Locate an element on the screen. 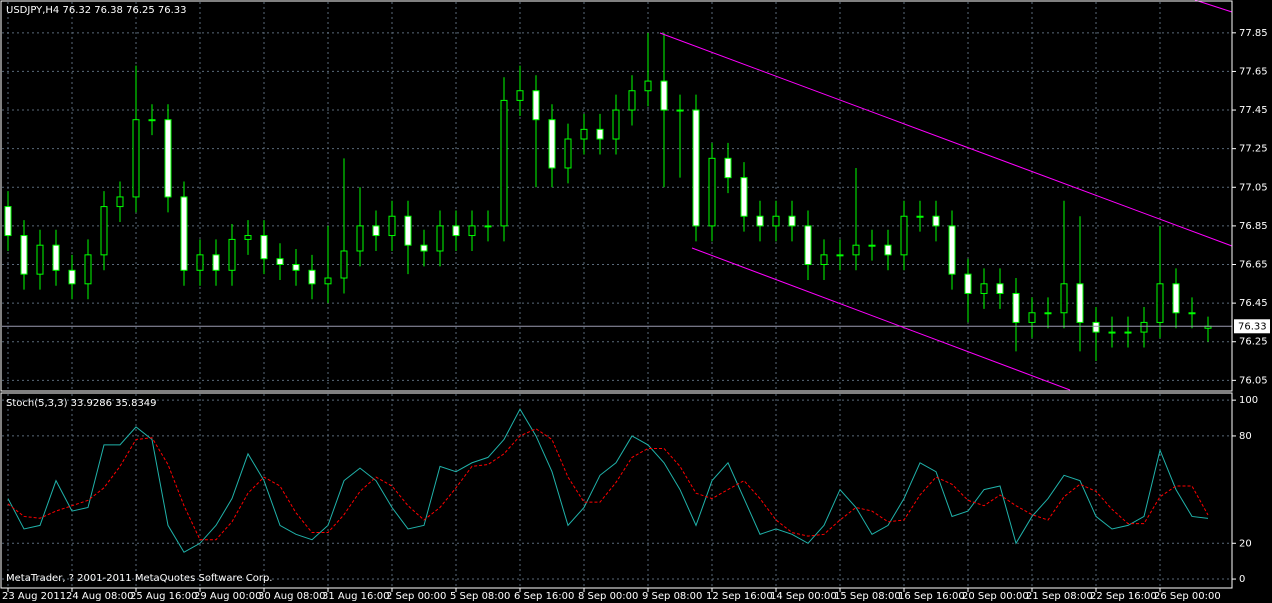 The image size is (1272, 603). y-tick-label: 76.65 is located at coordinates (1253, 265).